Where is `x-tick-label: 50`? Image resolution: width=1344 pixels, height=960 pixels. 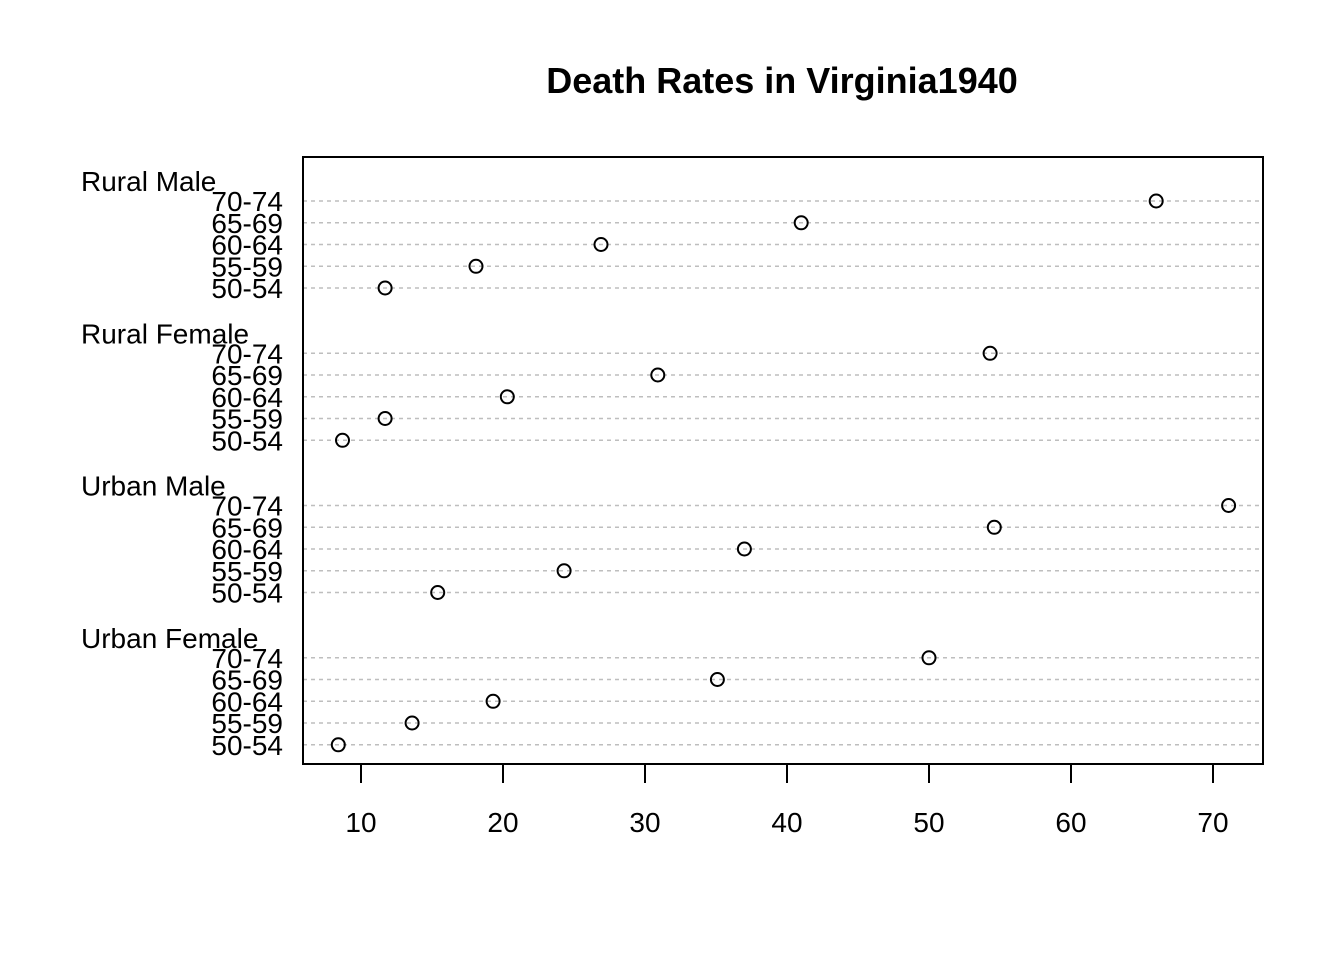
x-tick-label: 50 is located at coordinates (928, 822).